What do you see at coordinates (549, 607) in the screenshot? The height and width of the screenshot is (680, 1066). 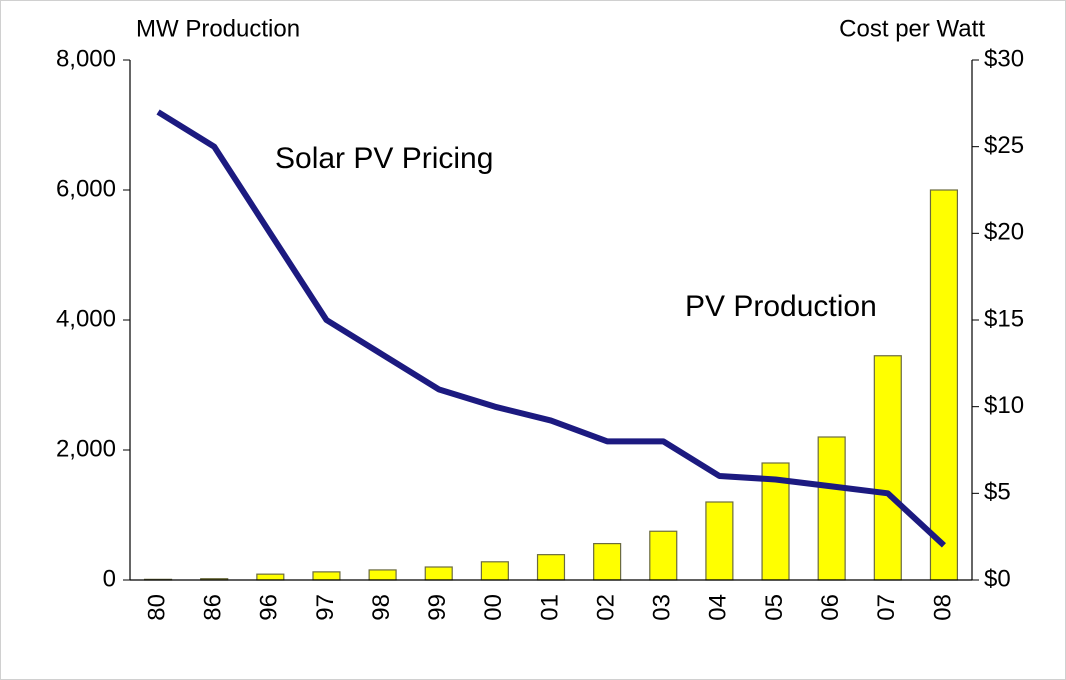 I see `x-tick-label: 01` at bounding box center [549, 607].